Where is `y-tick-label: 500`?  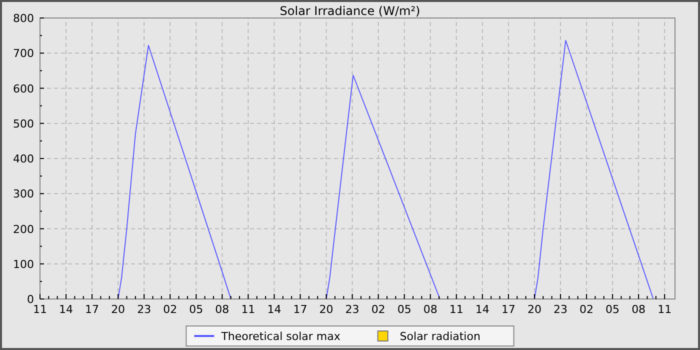
y-tick-label: 500 is located at coordinates (23, 123).